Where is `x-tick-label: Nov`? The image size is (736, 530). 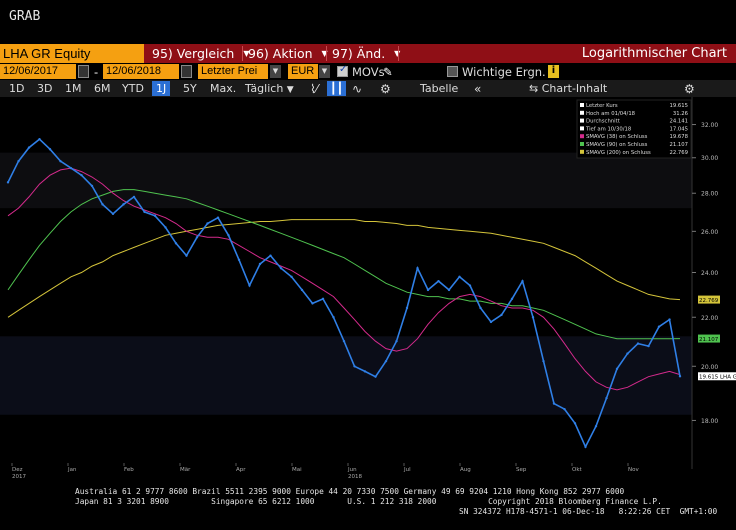 x-tick-label: Nov is located at coordinates (633, 470).